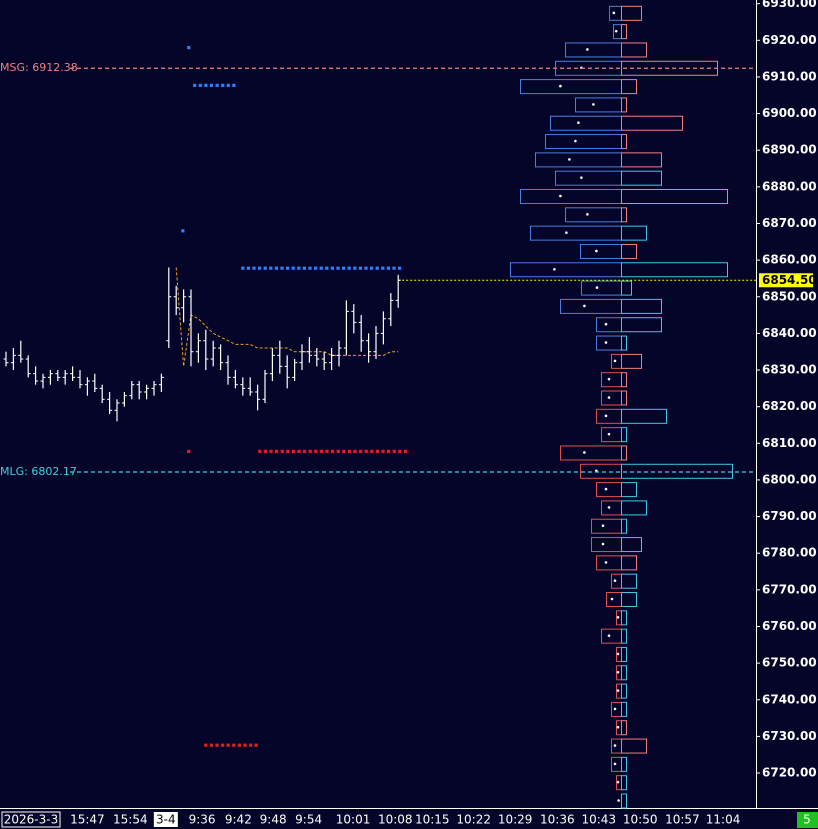 The width and height of the screenshot is (818, 829). What do you see at coordinates (87, 820) in the screenshot?
I see `x-tick-label: 15:47` at bounding box center [87, 820].